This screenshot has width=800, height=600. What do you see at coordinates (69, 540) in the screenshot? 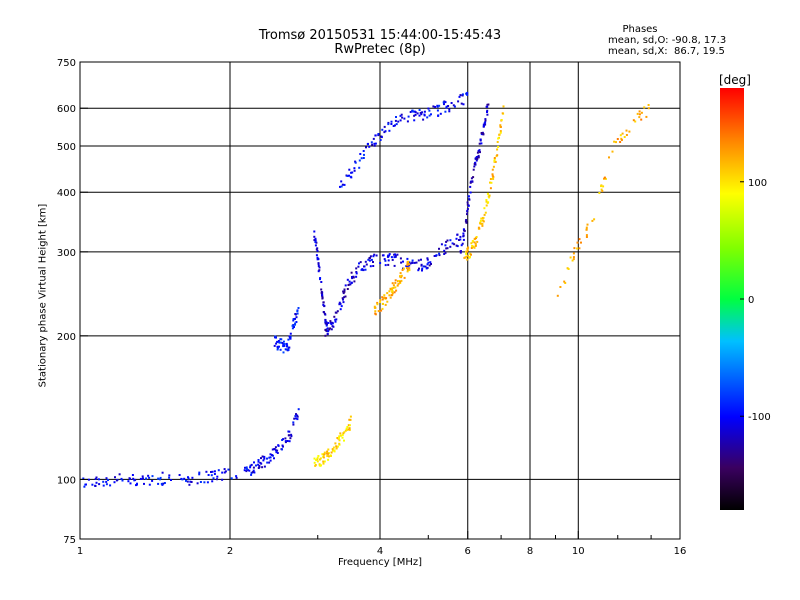
I see `y-tick-label: 75` at bounding box center [69, 540].